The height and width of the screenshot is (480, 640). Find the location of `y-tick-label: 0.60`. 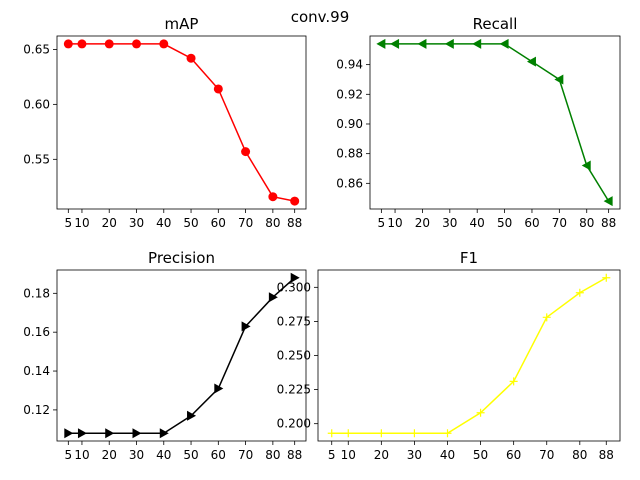

y-tick-label: 0.60 is located at coordinates (36, 104).